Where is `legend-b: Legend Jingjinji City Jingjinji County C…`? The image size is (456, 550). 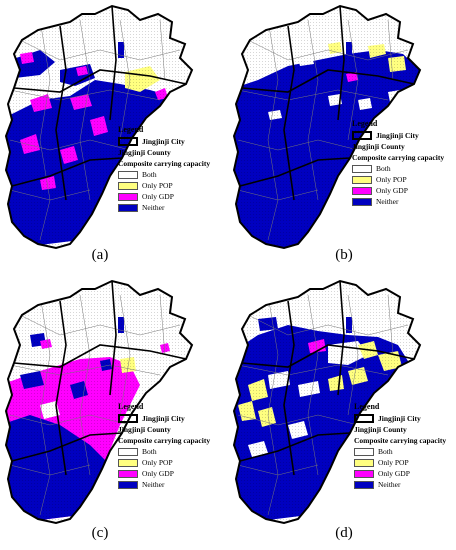 legend-b: Legend Jingjinji City Jingjinji County C… is located at coordinates (398, 163).